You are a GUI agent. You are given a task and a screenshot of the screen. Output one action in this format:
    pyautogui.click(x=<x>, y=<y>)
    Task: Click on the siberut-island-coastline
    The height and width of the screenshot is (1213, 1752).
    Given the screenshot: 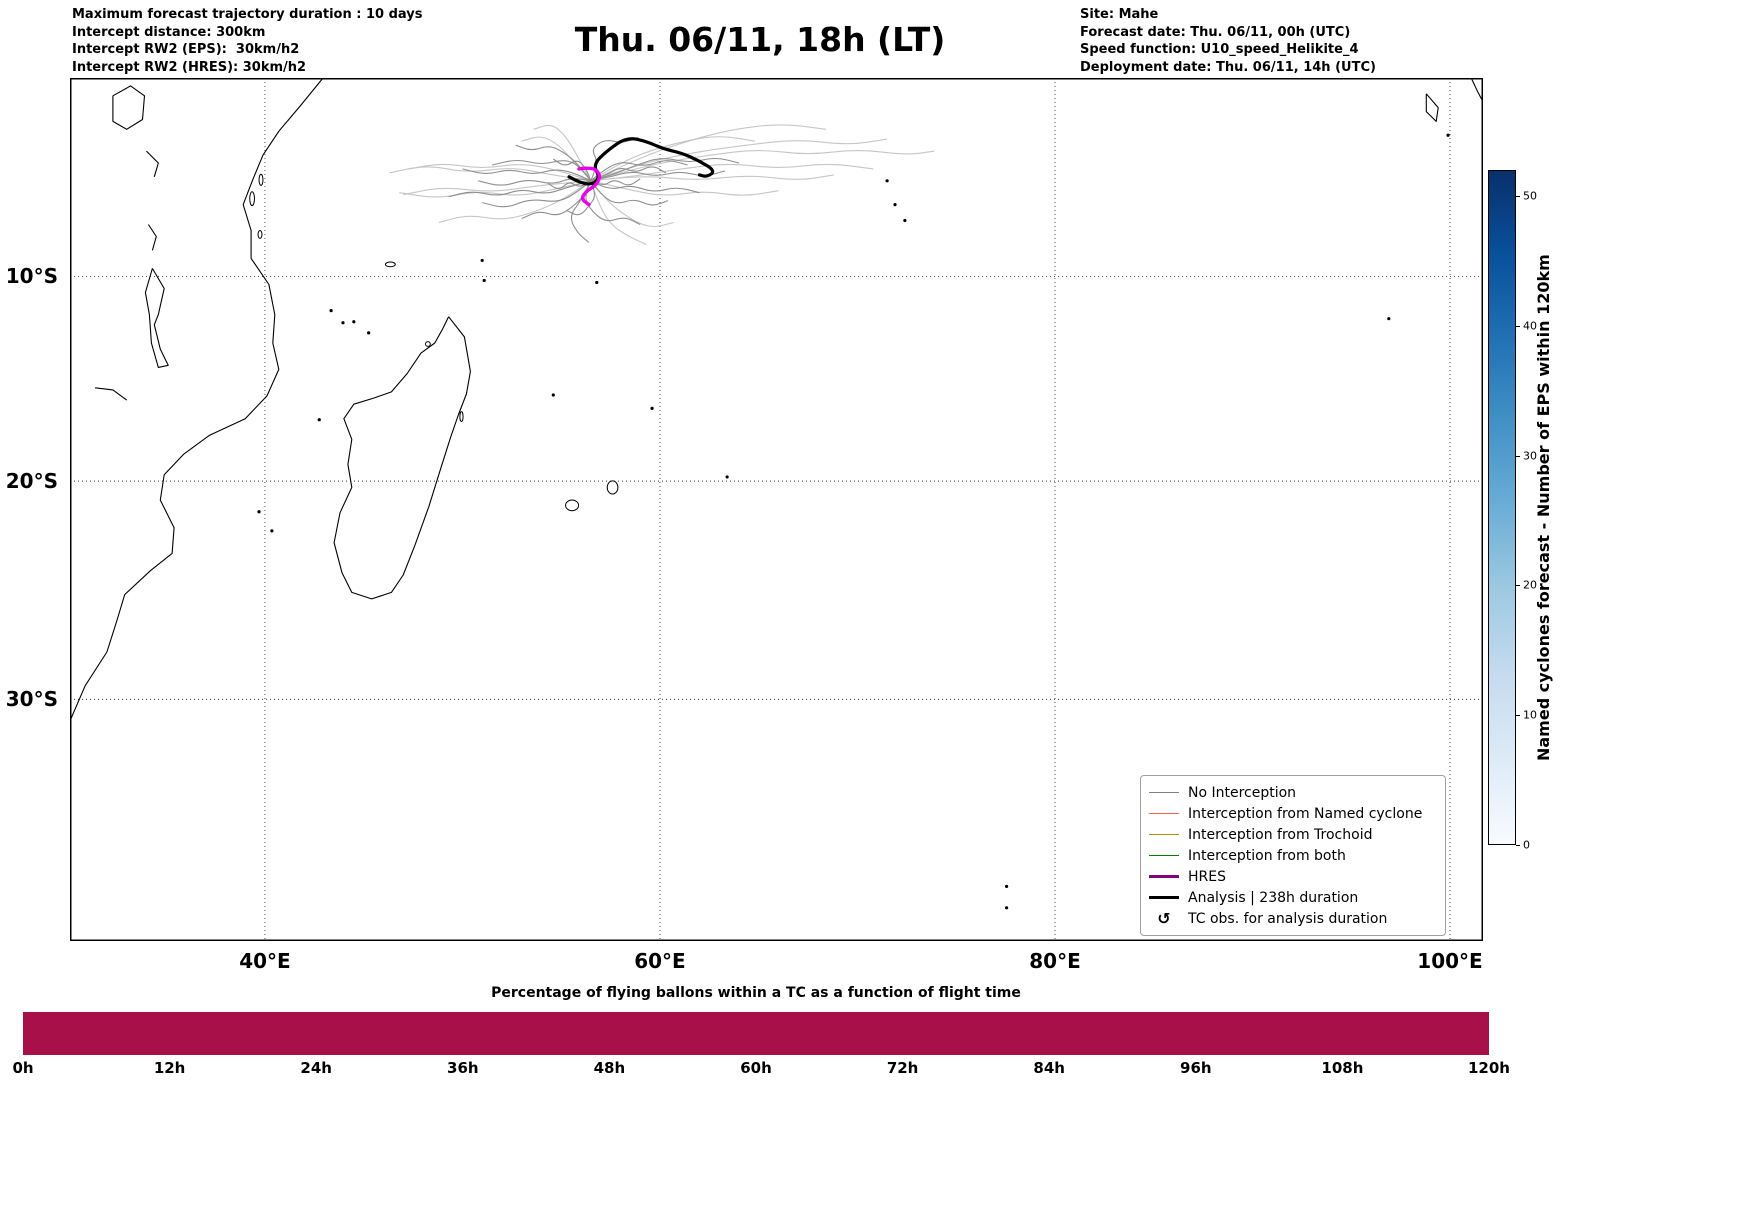 What is the action you would take?
    pyautogui.click(x=1432, y=107)
    